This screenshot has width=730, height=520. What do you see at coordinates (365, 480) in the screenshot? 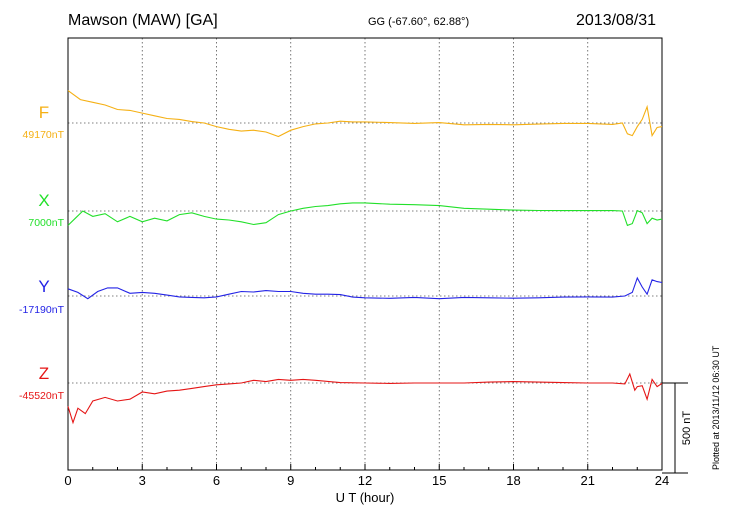
I see `x-tick-label: 12` at bounding box center [365, 480].